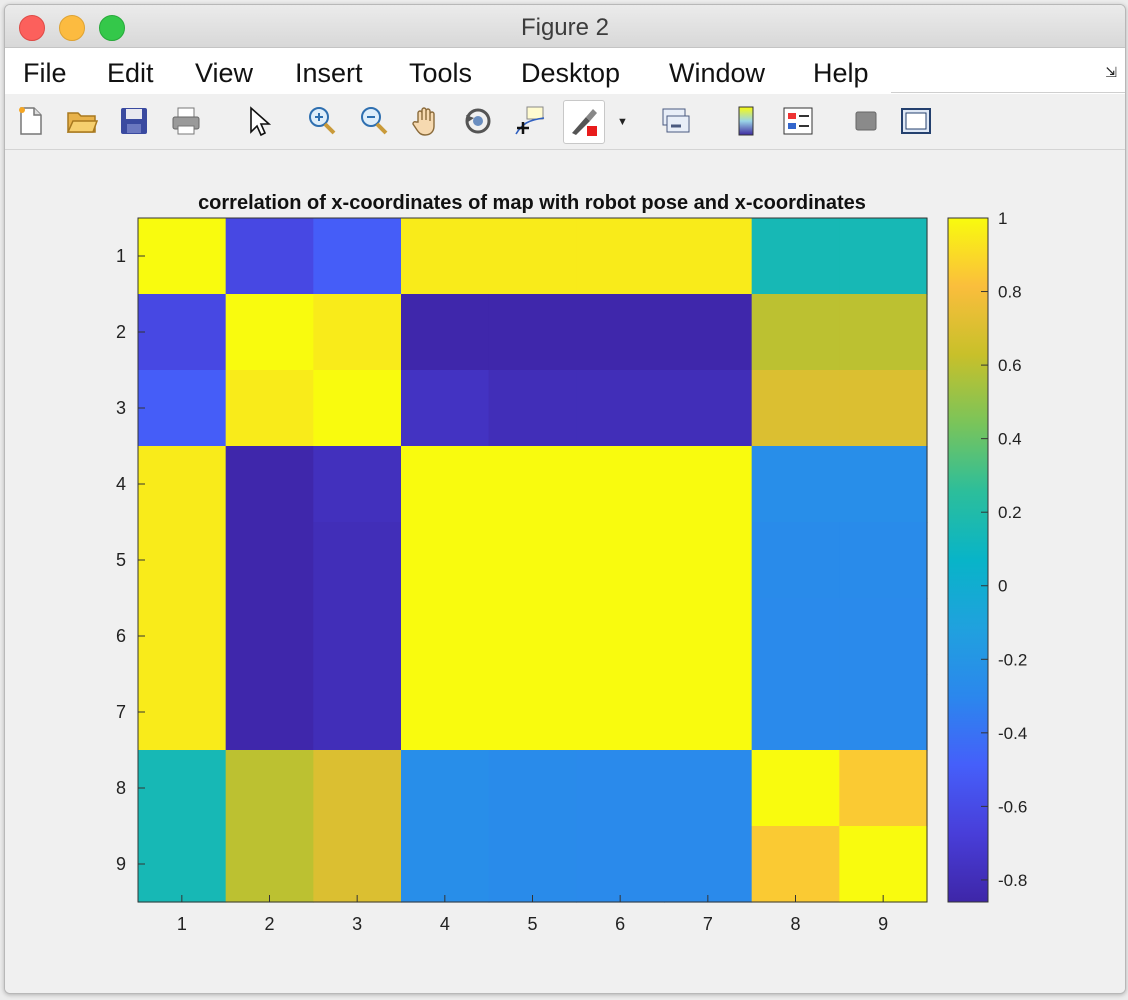 The image size is (1128, 1000). What do you see at coordinates (121, 636) in the screenshot?
I see `y-tick-label: 6` at bounding box center [121, 636].